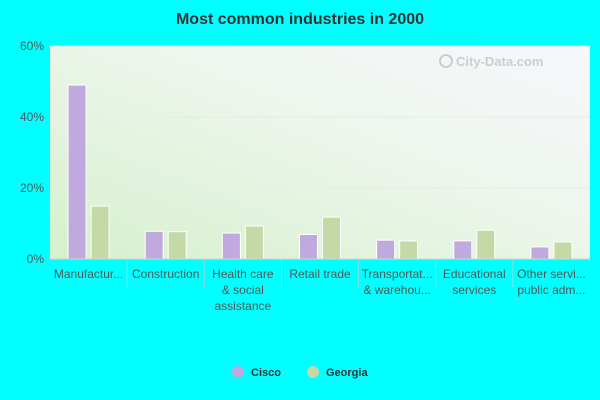  I want to click on y-tick-label: 60%, so click(32, 46).